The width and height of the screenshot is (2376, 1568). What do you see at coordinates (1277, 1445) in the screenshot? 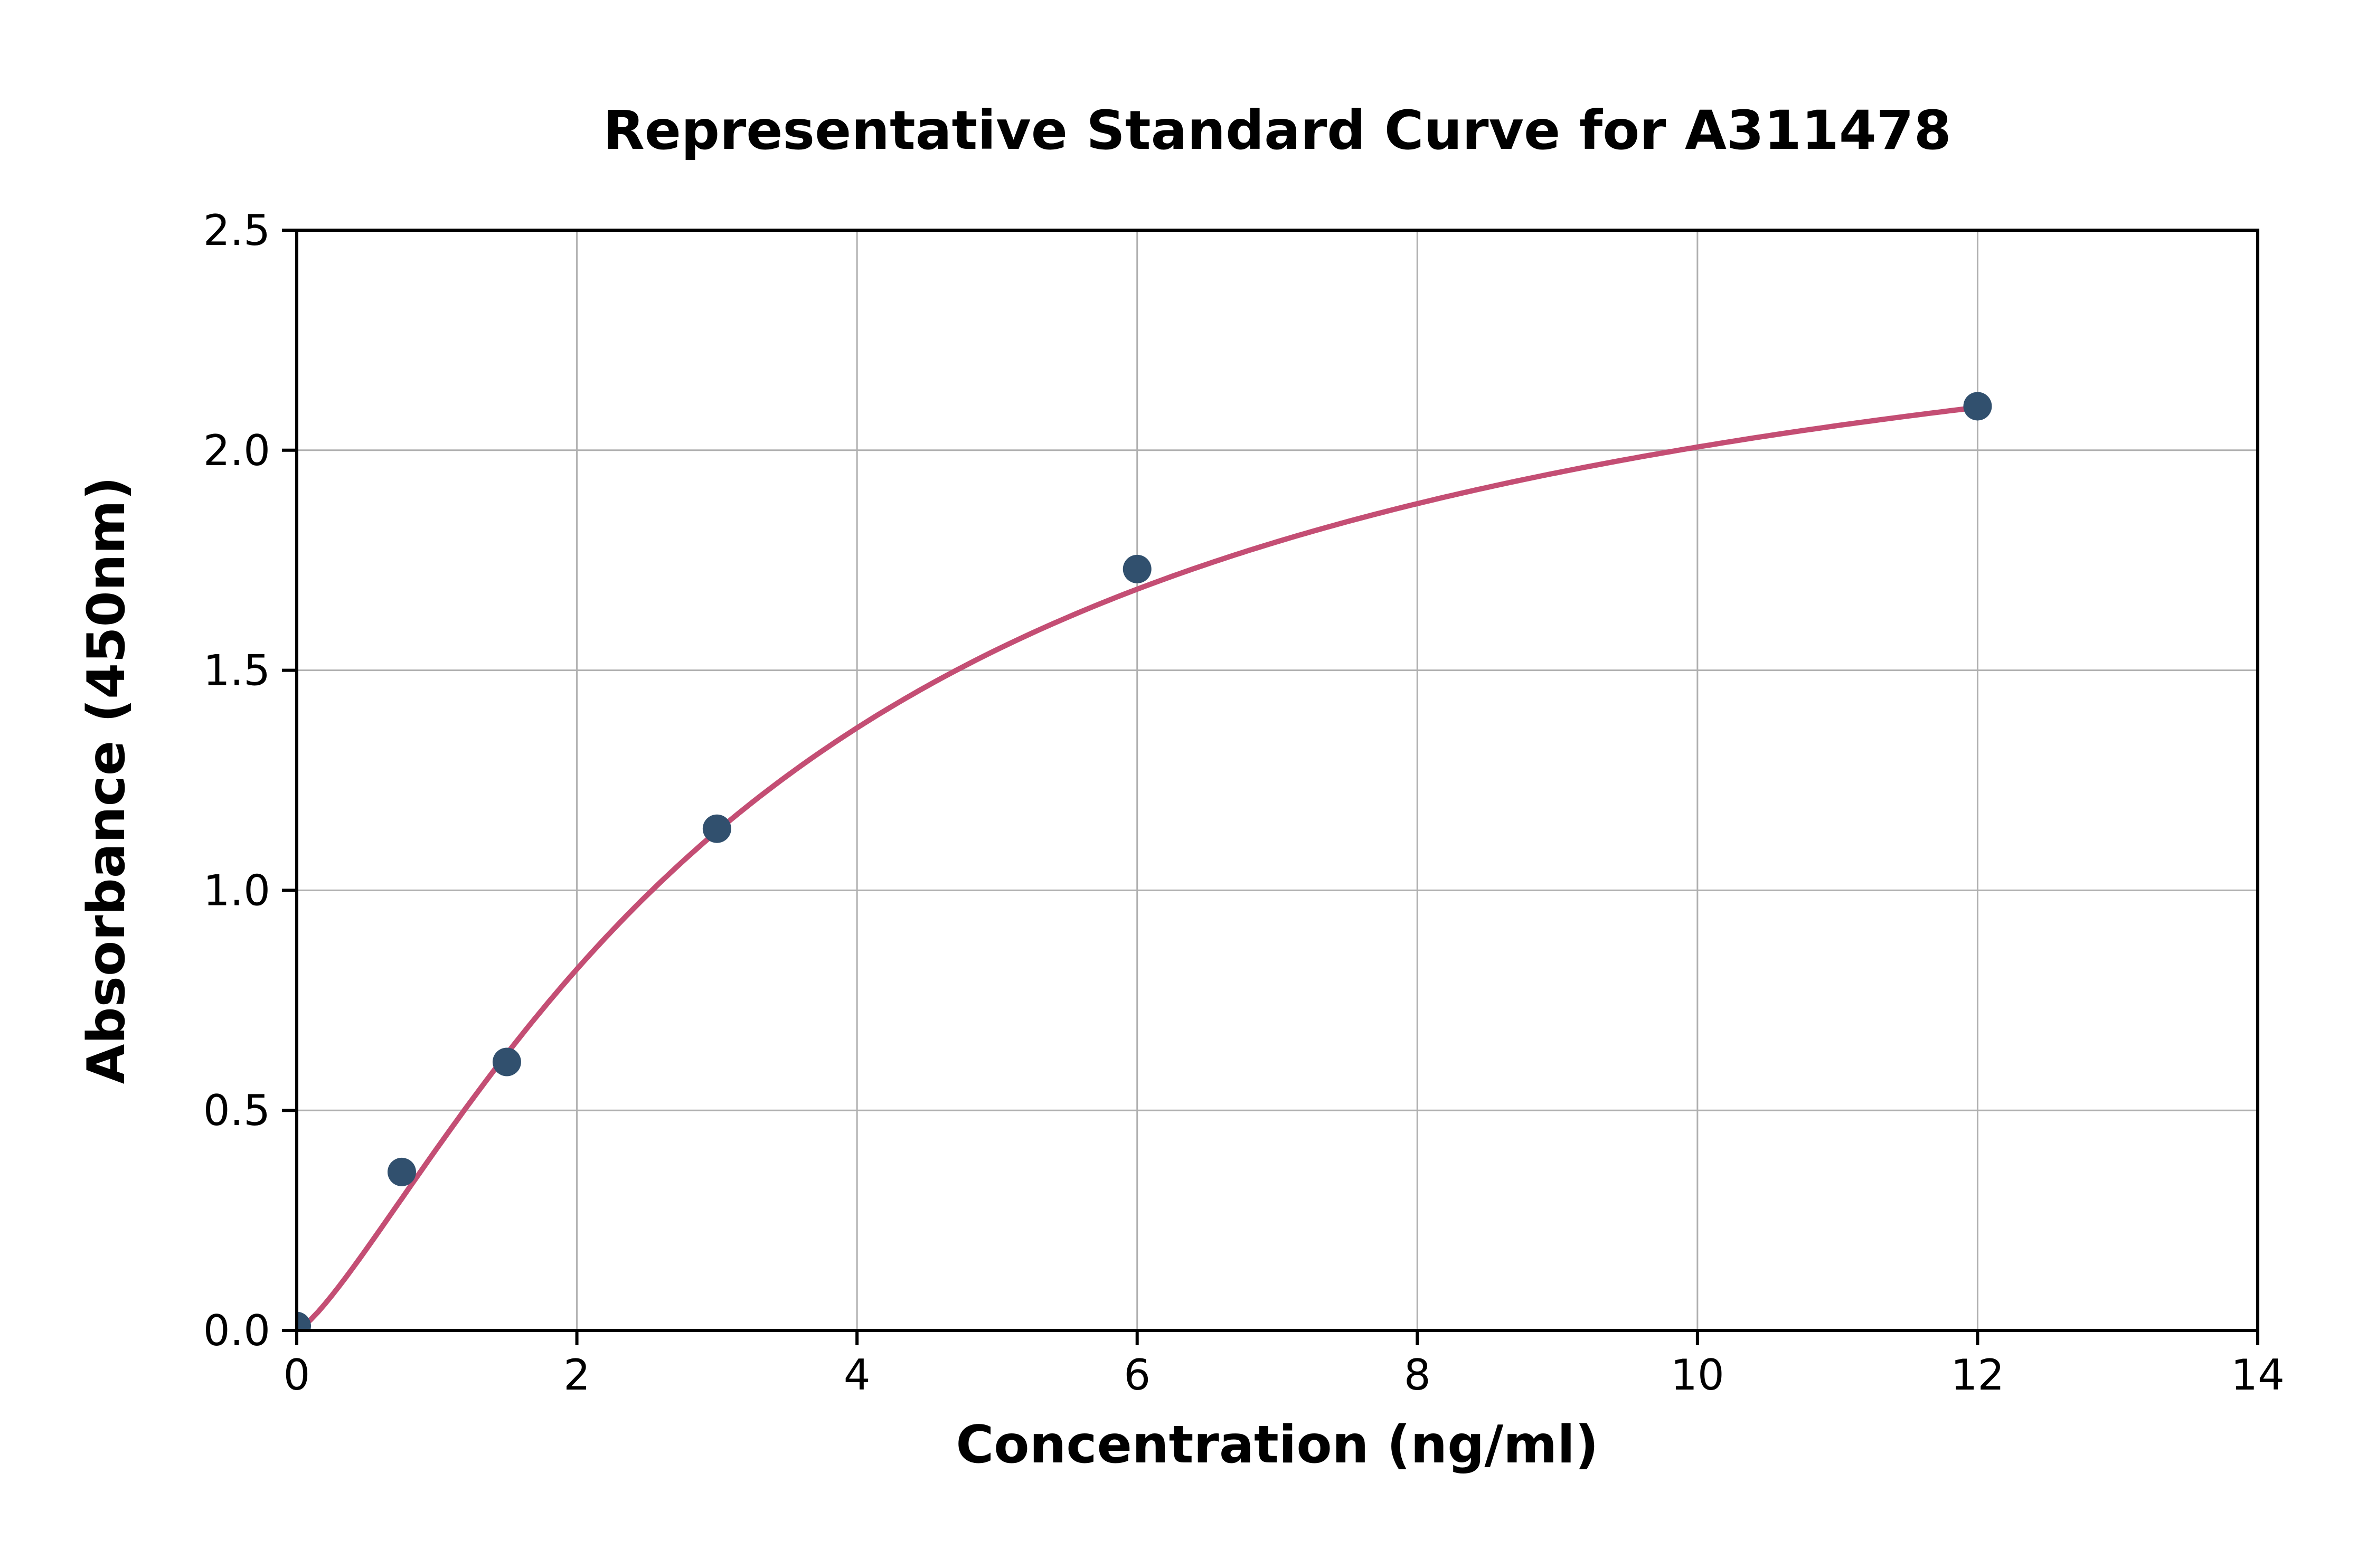
I see `x-axis-label: Concentration (ng/ml)` at bounding box center [1277, 1445].